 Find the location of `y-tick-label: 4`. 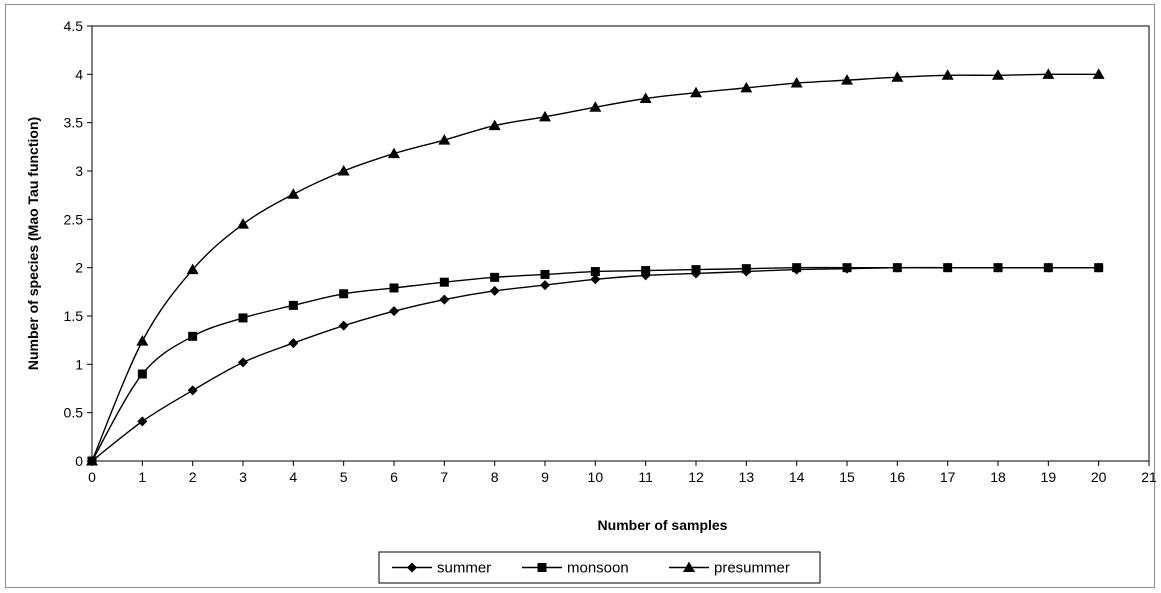

y-tick-label: 4 is located at coordinates (79, 74).